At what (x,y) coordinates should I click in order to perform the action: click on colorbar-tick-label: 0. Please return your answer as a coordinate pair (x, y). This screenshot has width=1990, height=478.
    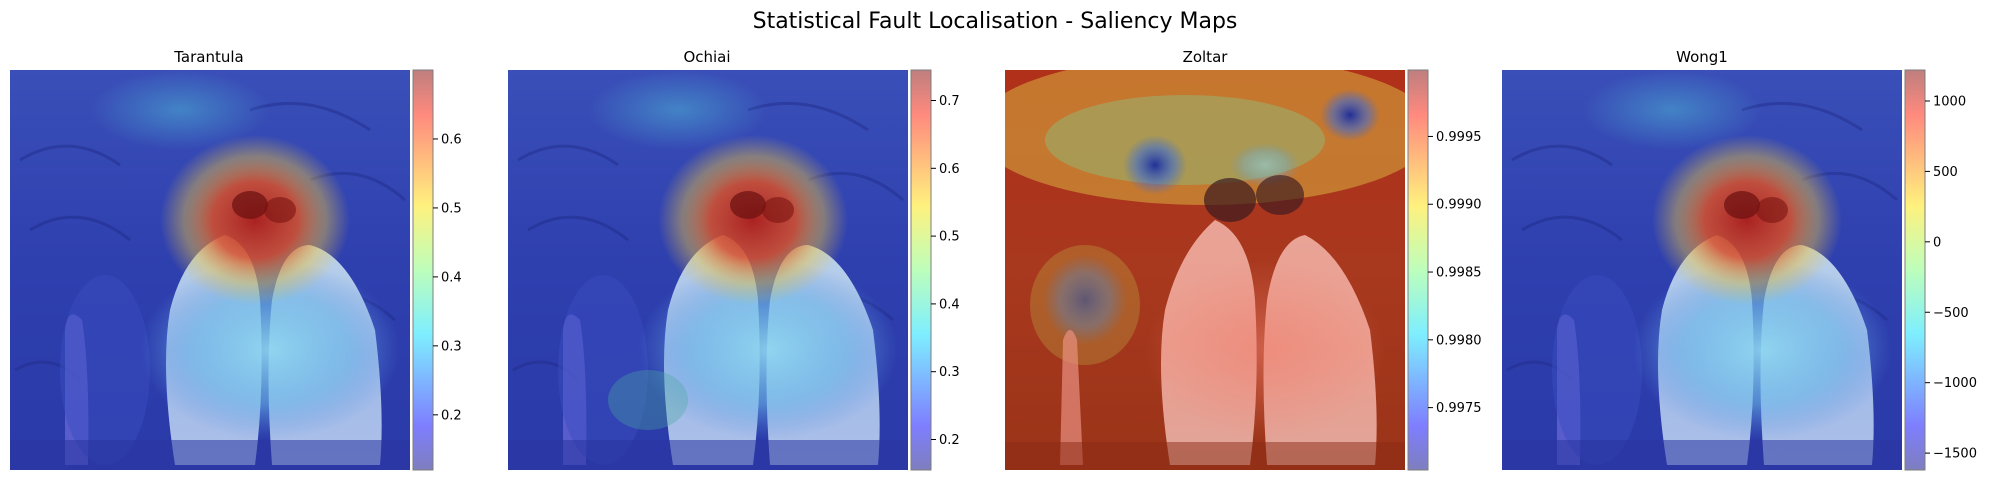
    Looking at the image, I should click on (1937, 242).